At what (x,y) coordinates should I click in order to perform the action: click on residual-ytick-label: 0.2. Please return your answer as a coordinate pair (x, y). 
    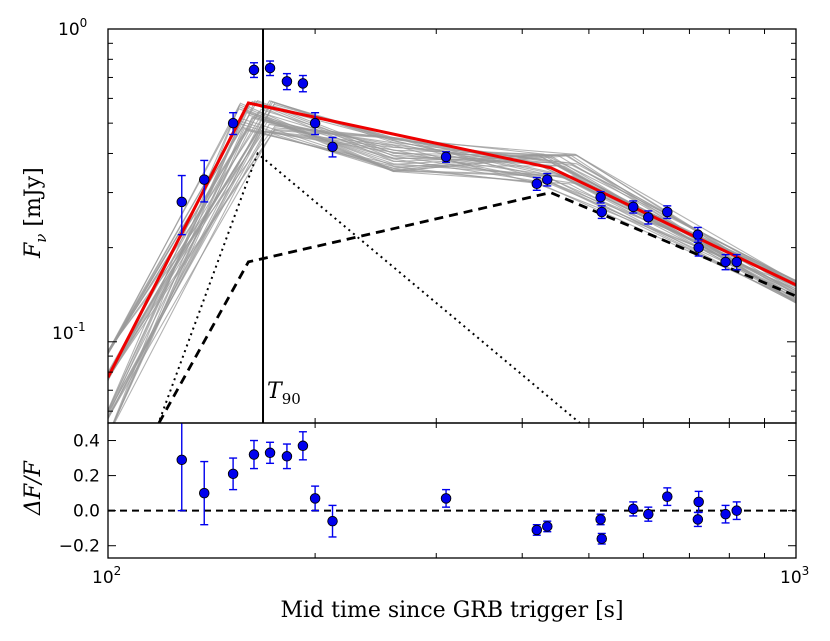
    Looking at the image, I should click on (86, 477).